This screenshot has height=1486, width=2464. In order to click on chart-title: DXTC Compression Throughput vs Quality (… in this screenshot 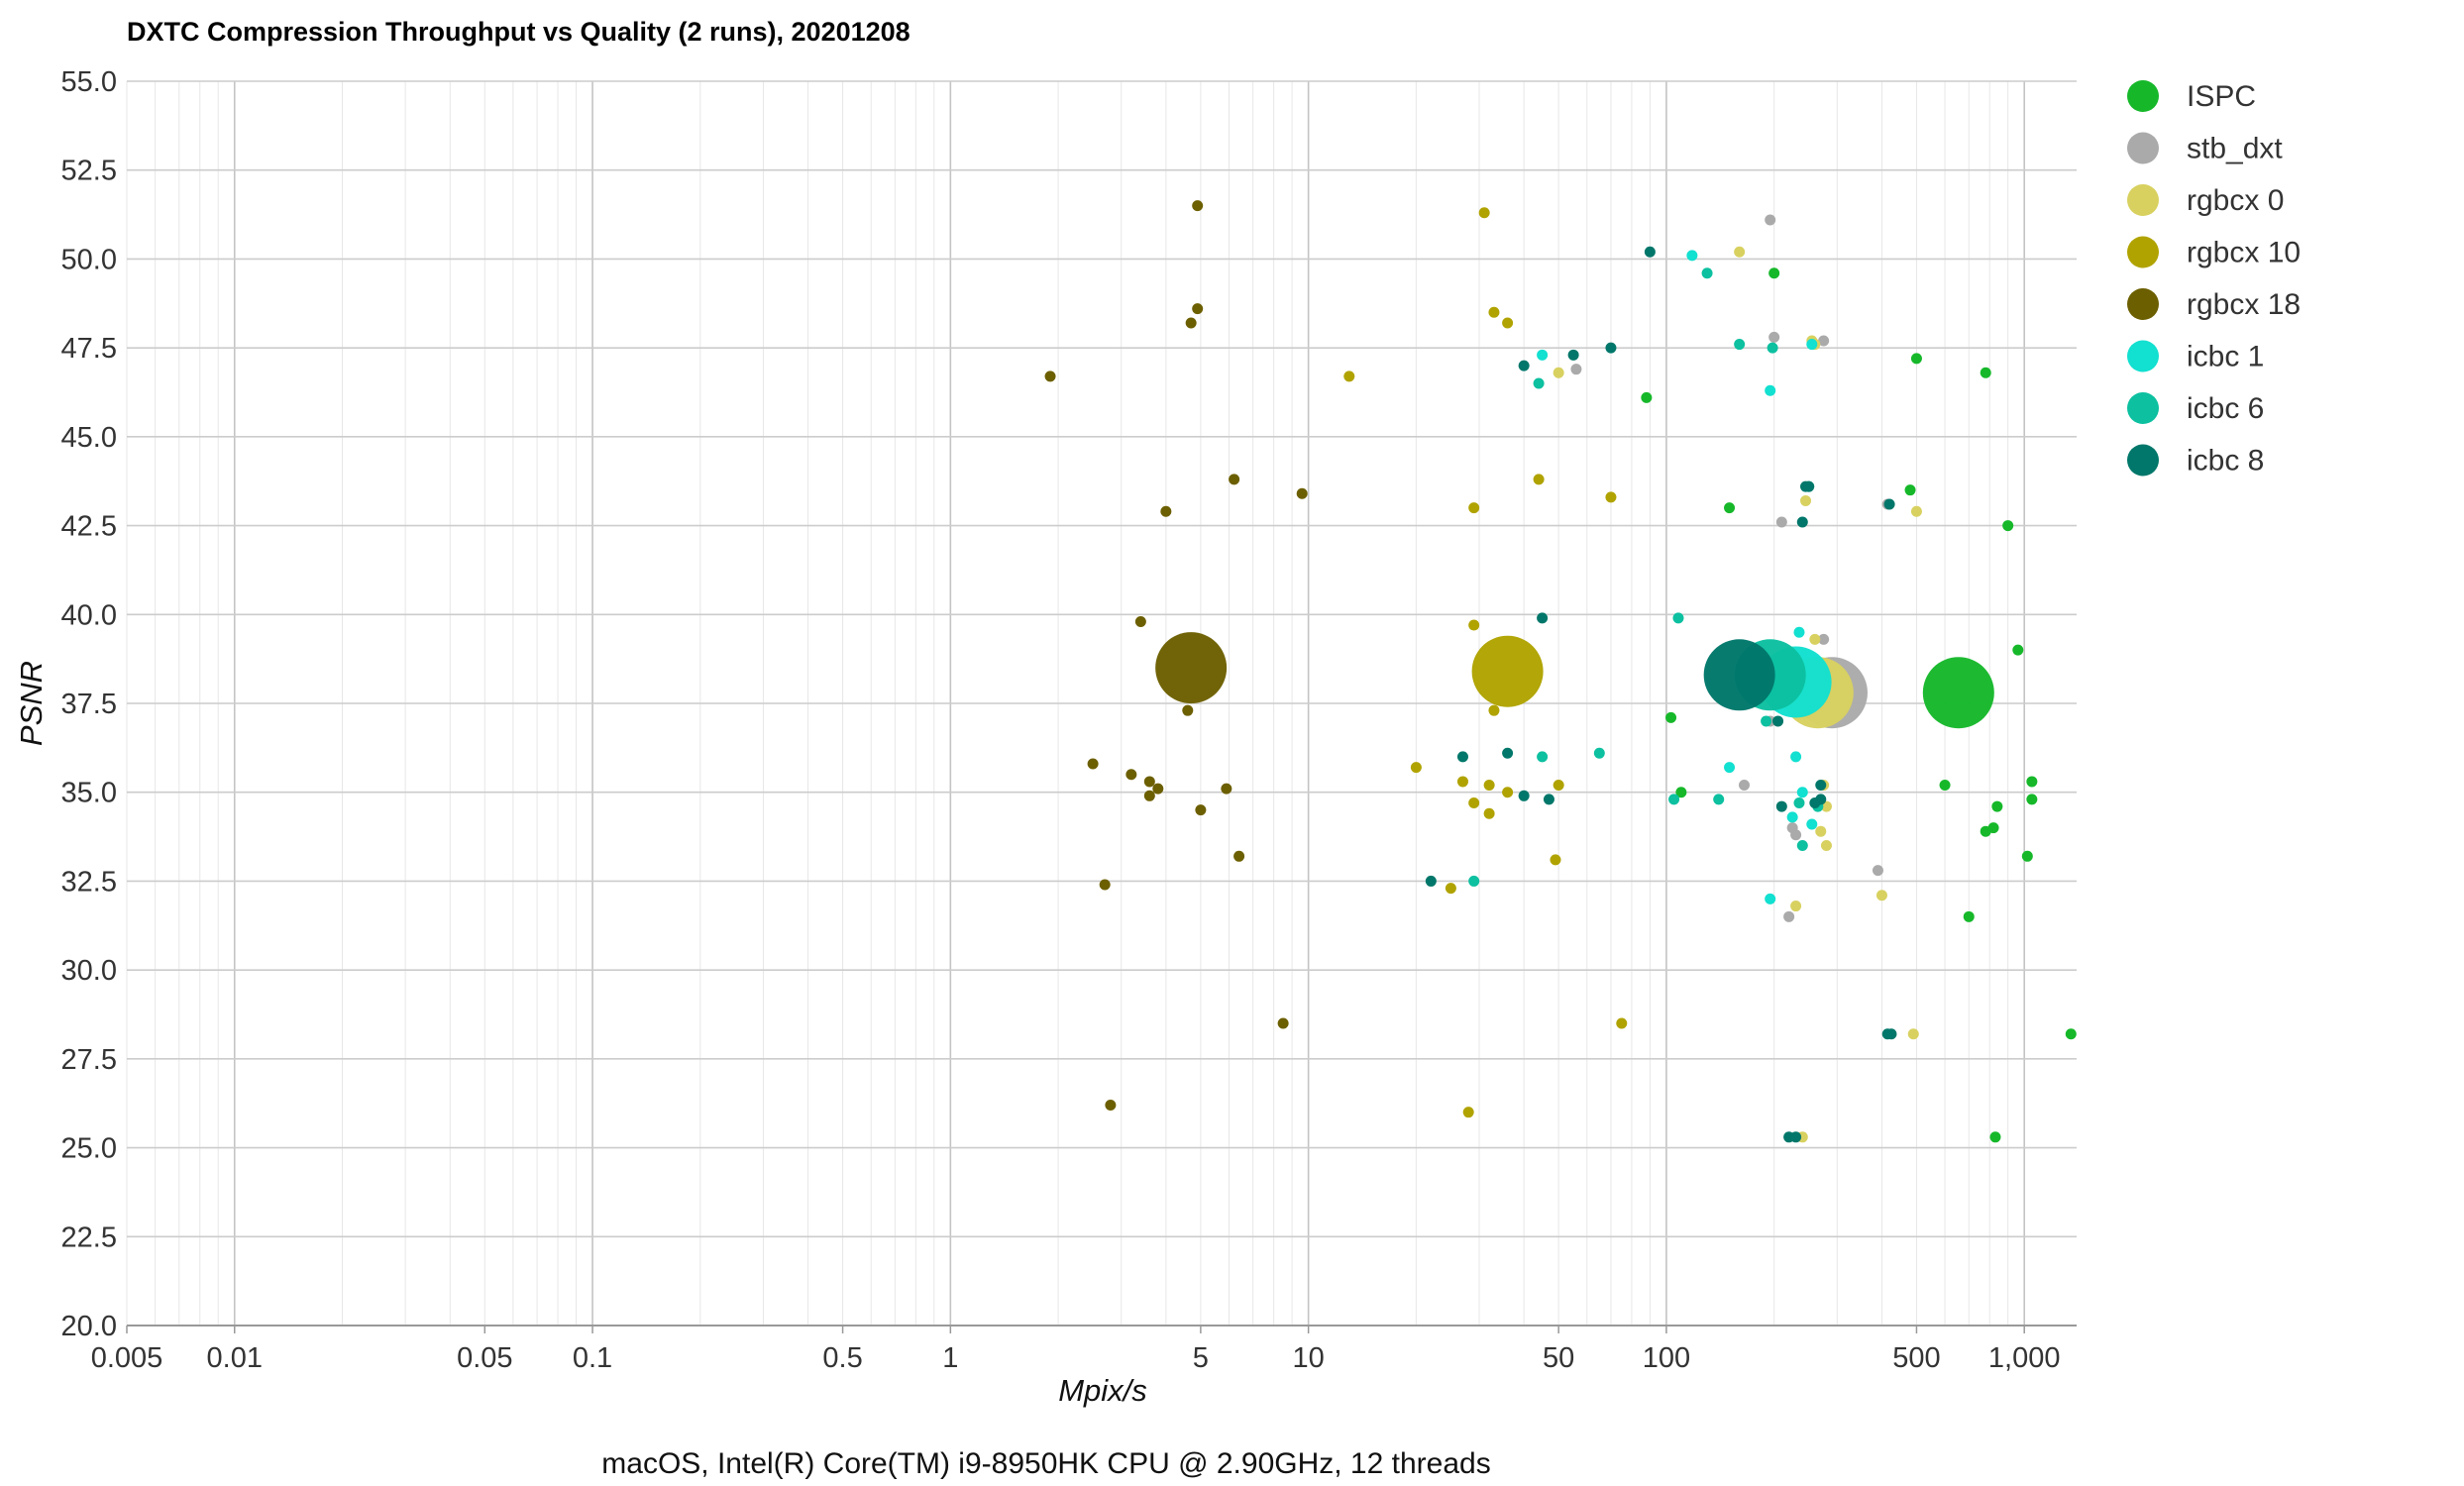, I will do `click(519, 32)`.